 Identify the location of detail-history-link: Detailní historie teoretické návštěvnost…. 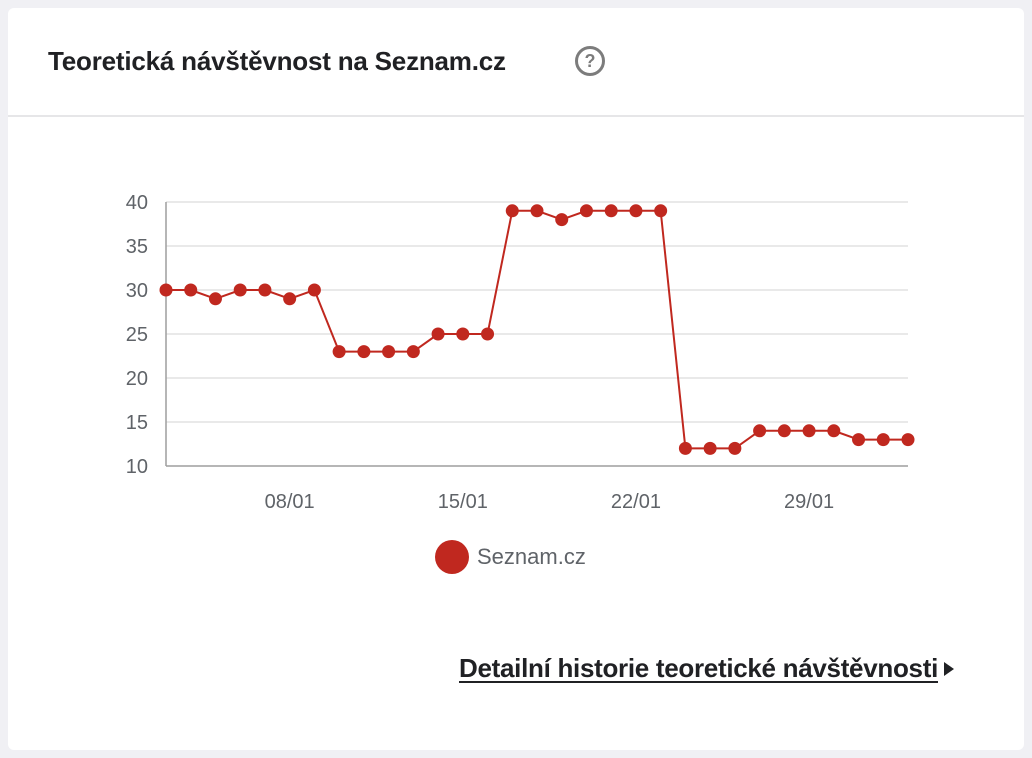
(706, 668).